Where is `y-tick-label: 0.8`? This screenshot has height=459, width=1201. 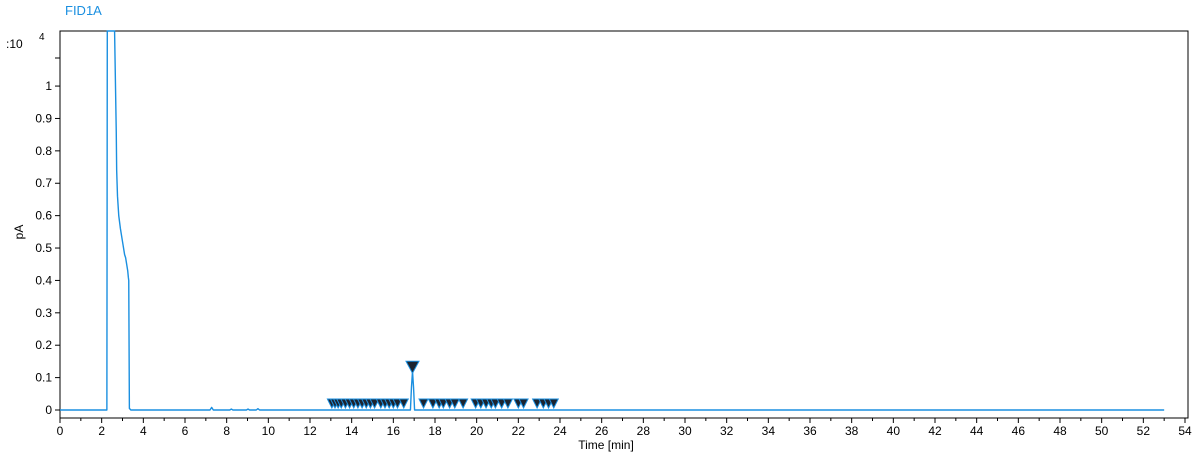
y-tick-label: 0.8 is located at coordinates (43, 151).